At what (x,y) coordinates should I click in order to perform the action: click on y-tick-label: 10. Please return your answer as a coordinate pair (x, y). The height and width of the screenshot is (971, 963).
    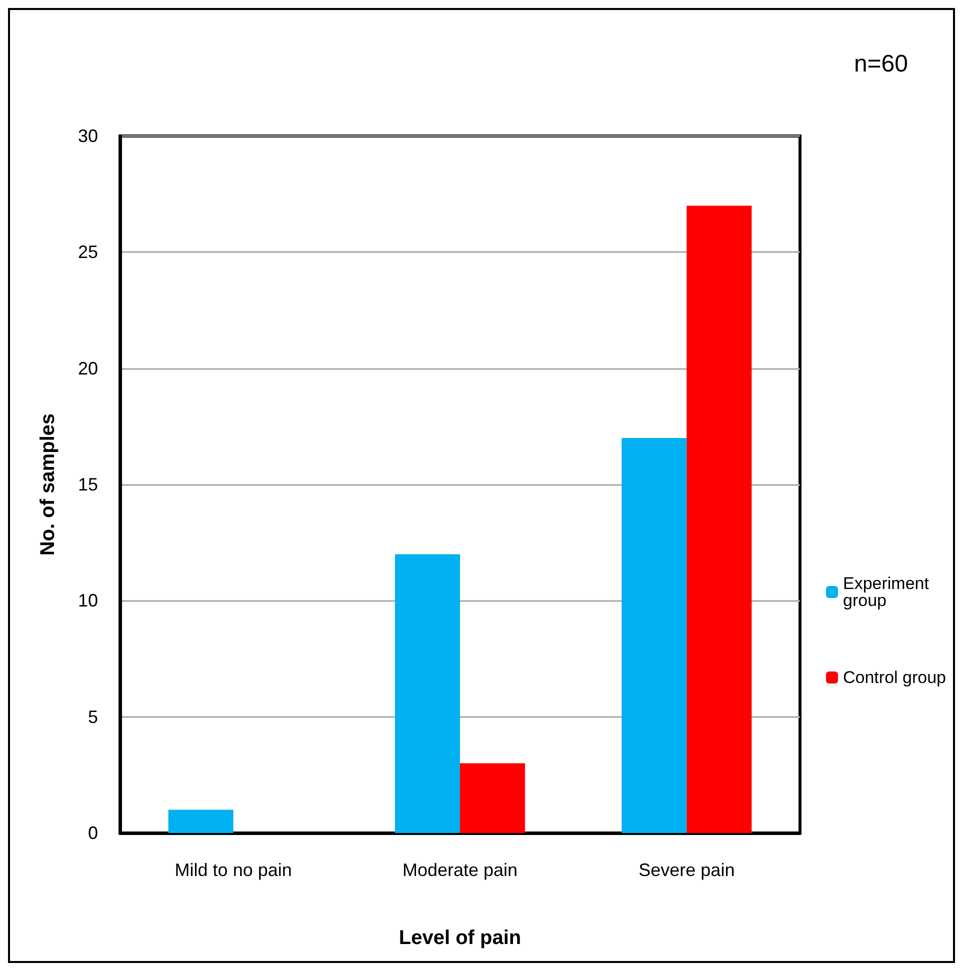
    Looking at the image, I should click on (88, 600).